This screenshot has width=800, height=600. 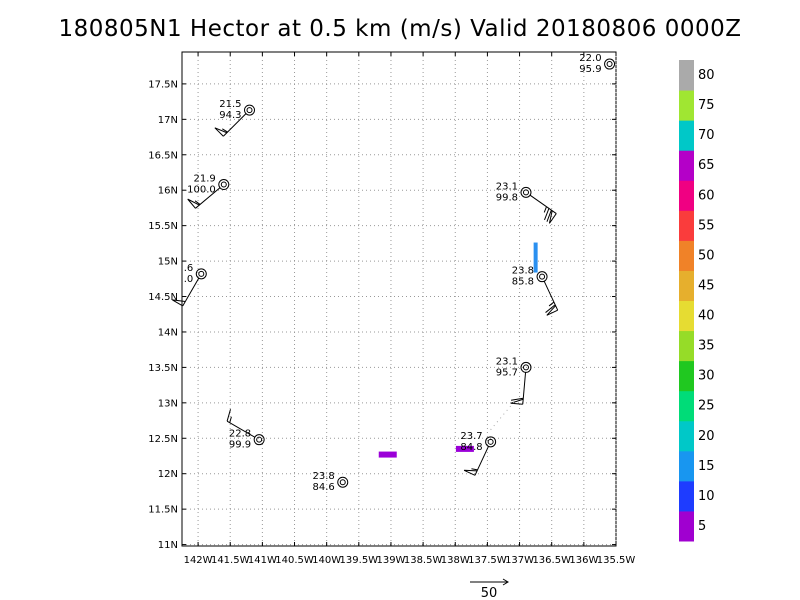 I want to click on lon-label: 137.5W, so click(x=487, y=560).